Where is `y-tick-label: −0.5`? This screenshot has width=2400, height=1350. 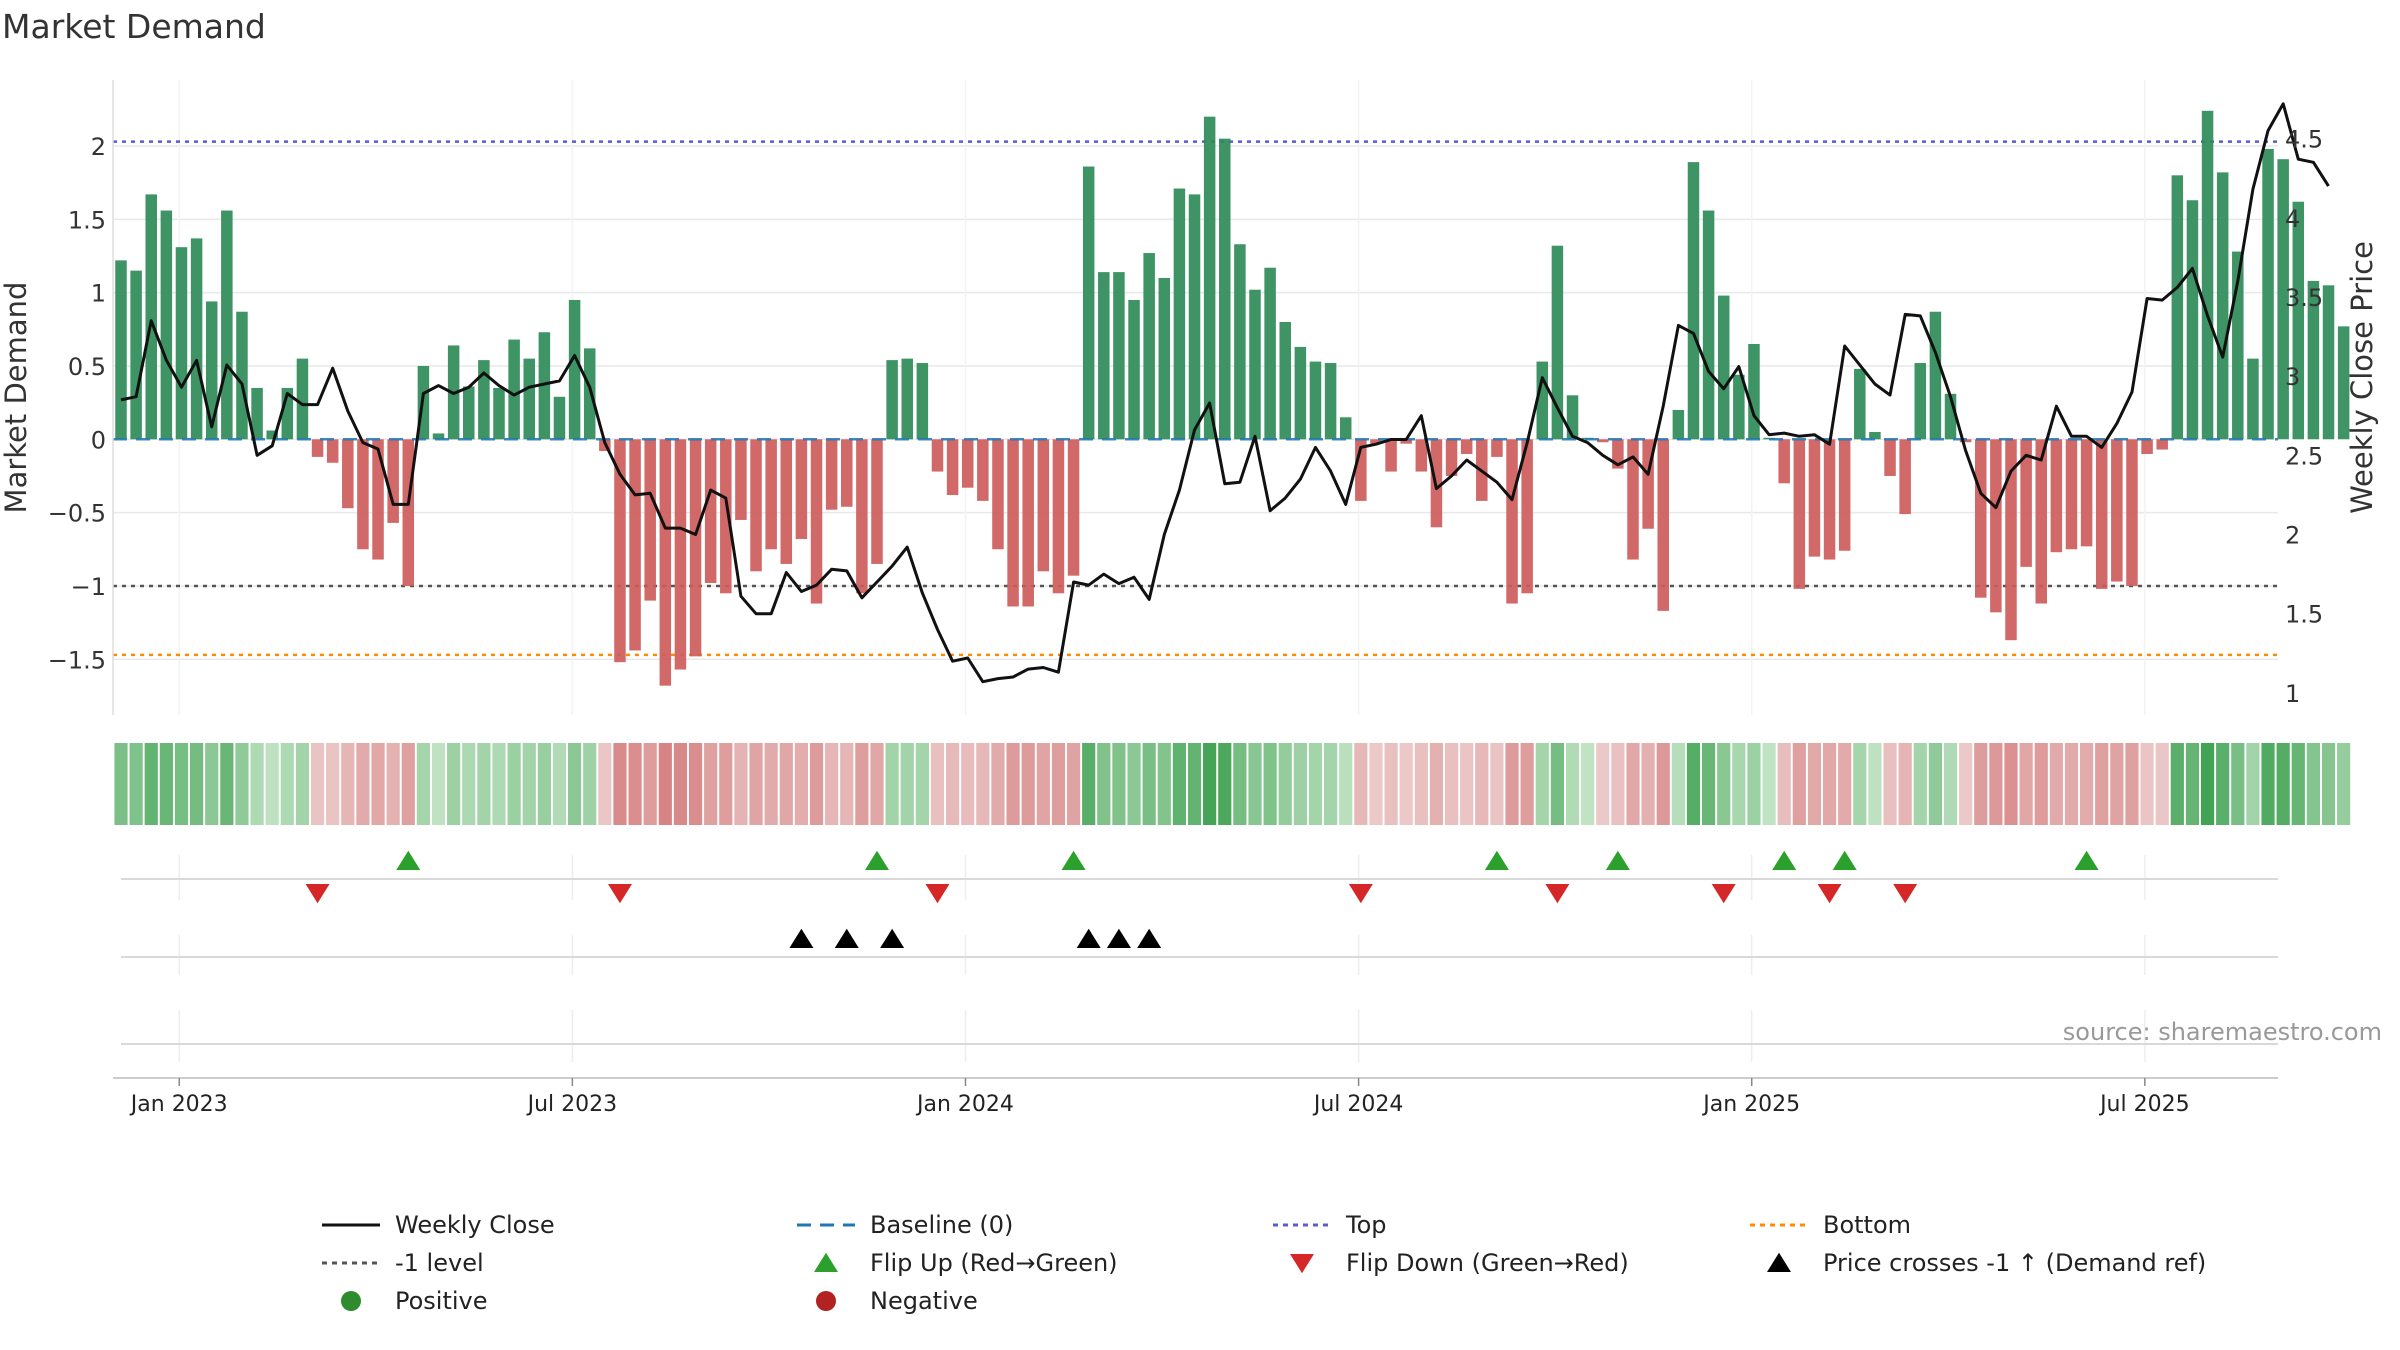
y-tick-label: −0.5 is located at coordinates (77, 514).